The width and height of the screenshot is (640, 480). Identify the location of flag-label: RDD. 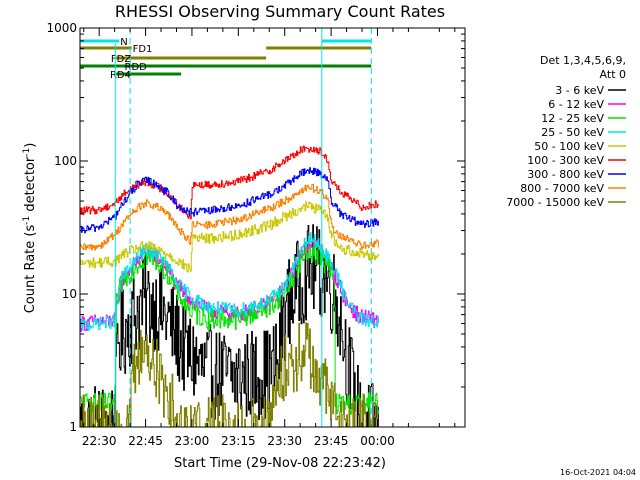
(136, 67).